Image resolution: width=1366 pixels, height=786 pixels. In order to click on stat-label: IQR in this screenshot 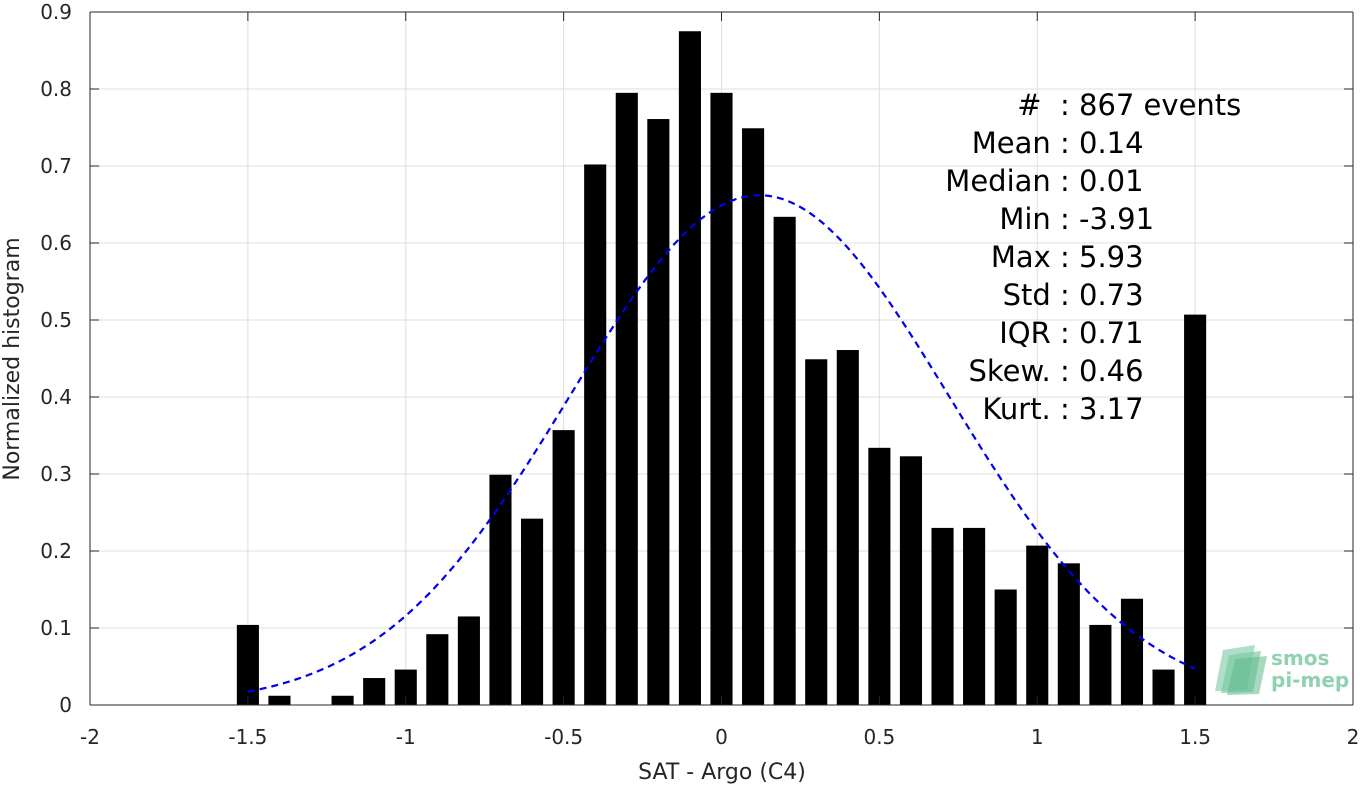, I will do `click(1029, 333)`.